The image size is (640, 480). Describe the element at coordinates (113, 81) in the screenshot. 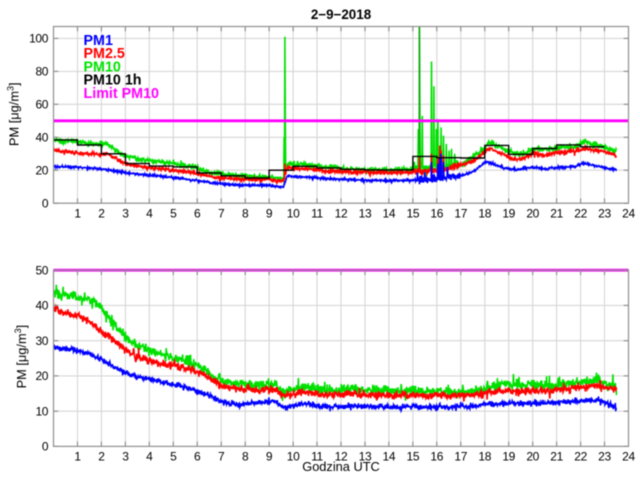

I see `svg-text: PM10 1h` at that location.